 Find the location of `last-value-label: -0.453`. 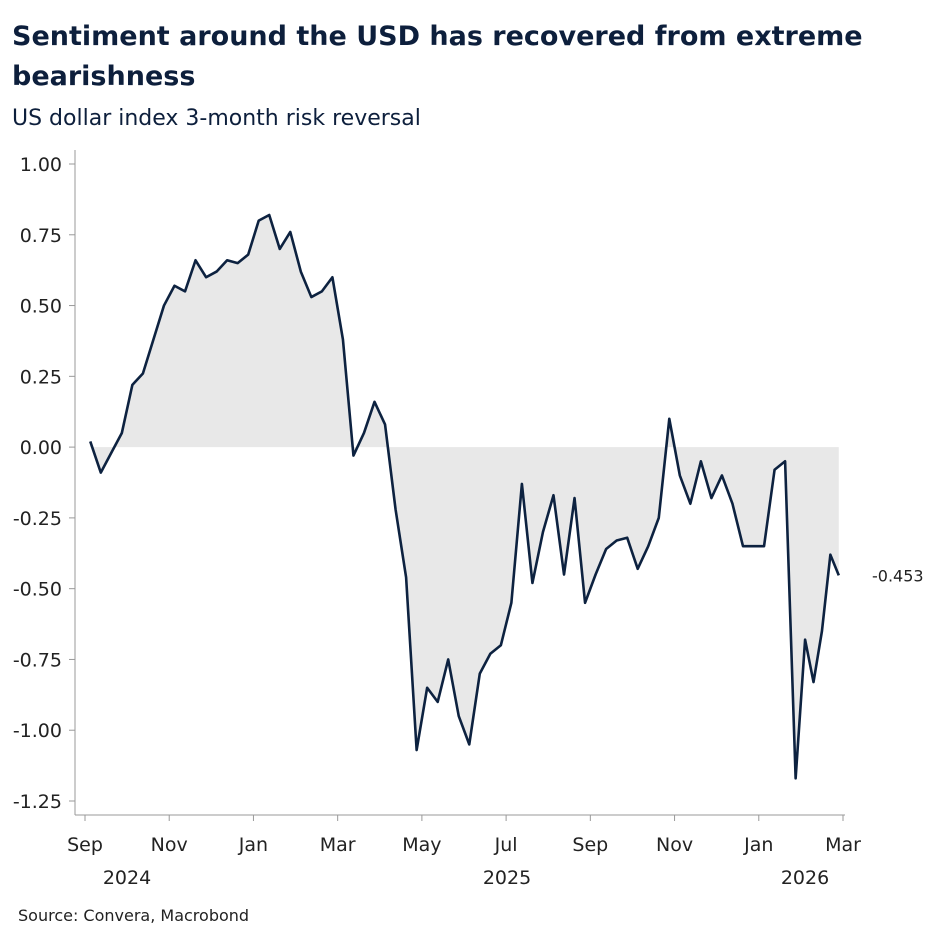

last-value-label: -0.453 is located at coordinates (898, 575).